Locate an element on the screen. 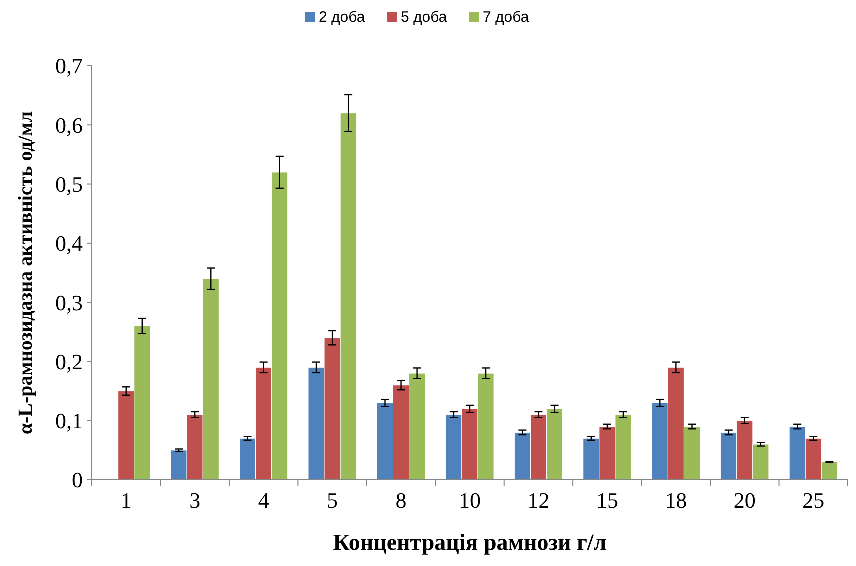 The image size is (856, 566). y-tick-label: 0 is located at coordinates (77, 480).